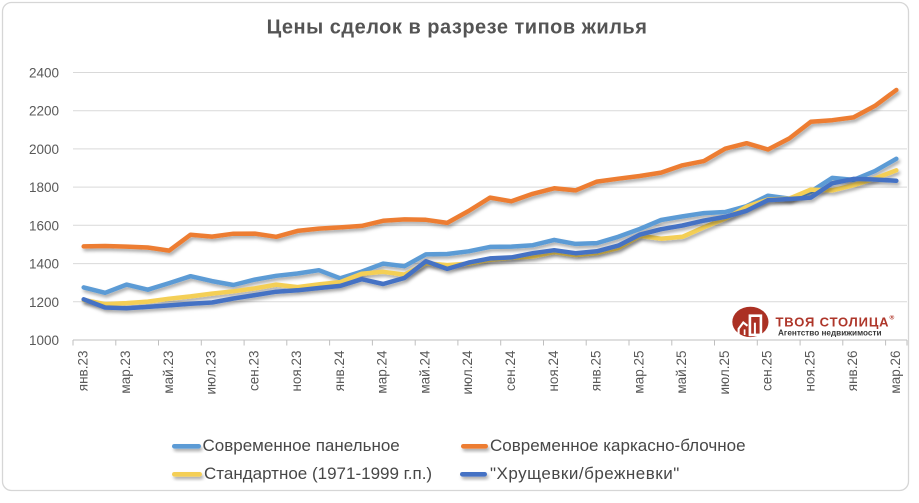 The image size is (919, 503). I want to click on svg-text: мар.24, so click(382, 372).